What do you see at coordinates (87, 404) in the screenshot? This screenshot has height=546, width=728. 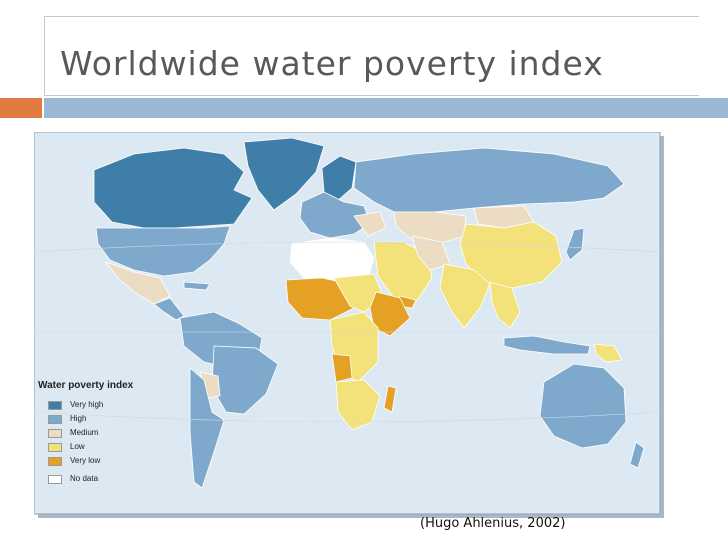 I see `legend-label: Very high` at bounding box center [87, 404].